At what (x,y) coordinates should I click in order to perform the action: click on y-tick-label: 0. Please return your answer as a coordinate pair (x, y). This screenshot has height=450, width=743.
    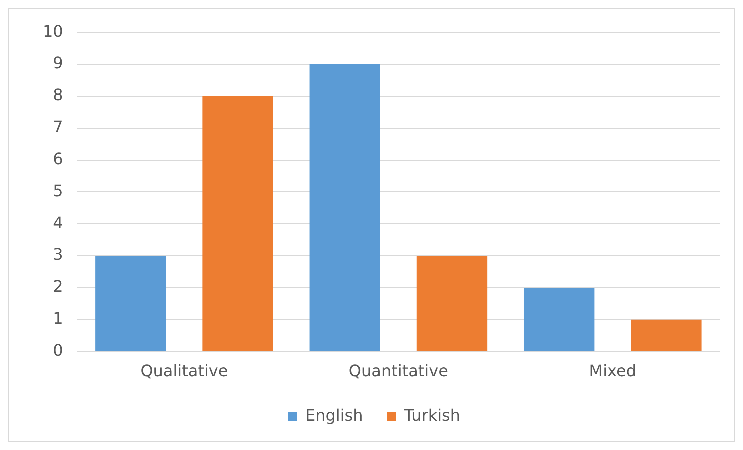
    Looking at the image, I should click on (58, 350).